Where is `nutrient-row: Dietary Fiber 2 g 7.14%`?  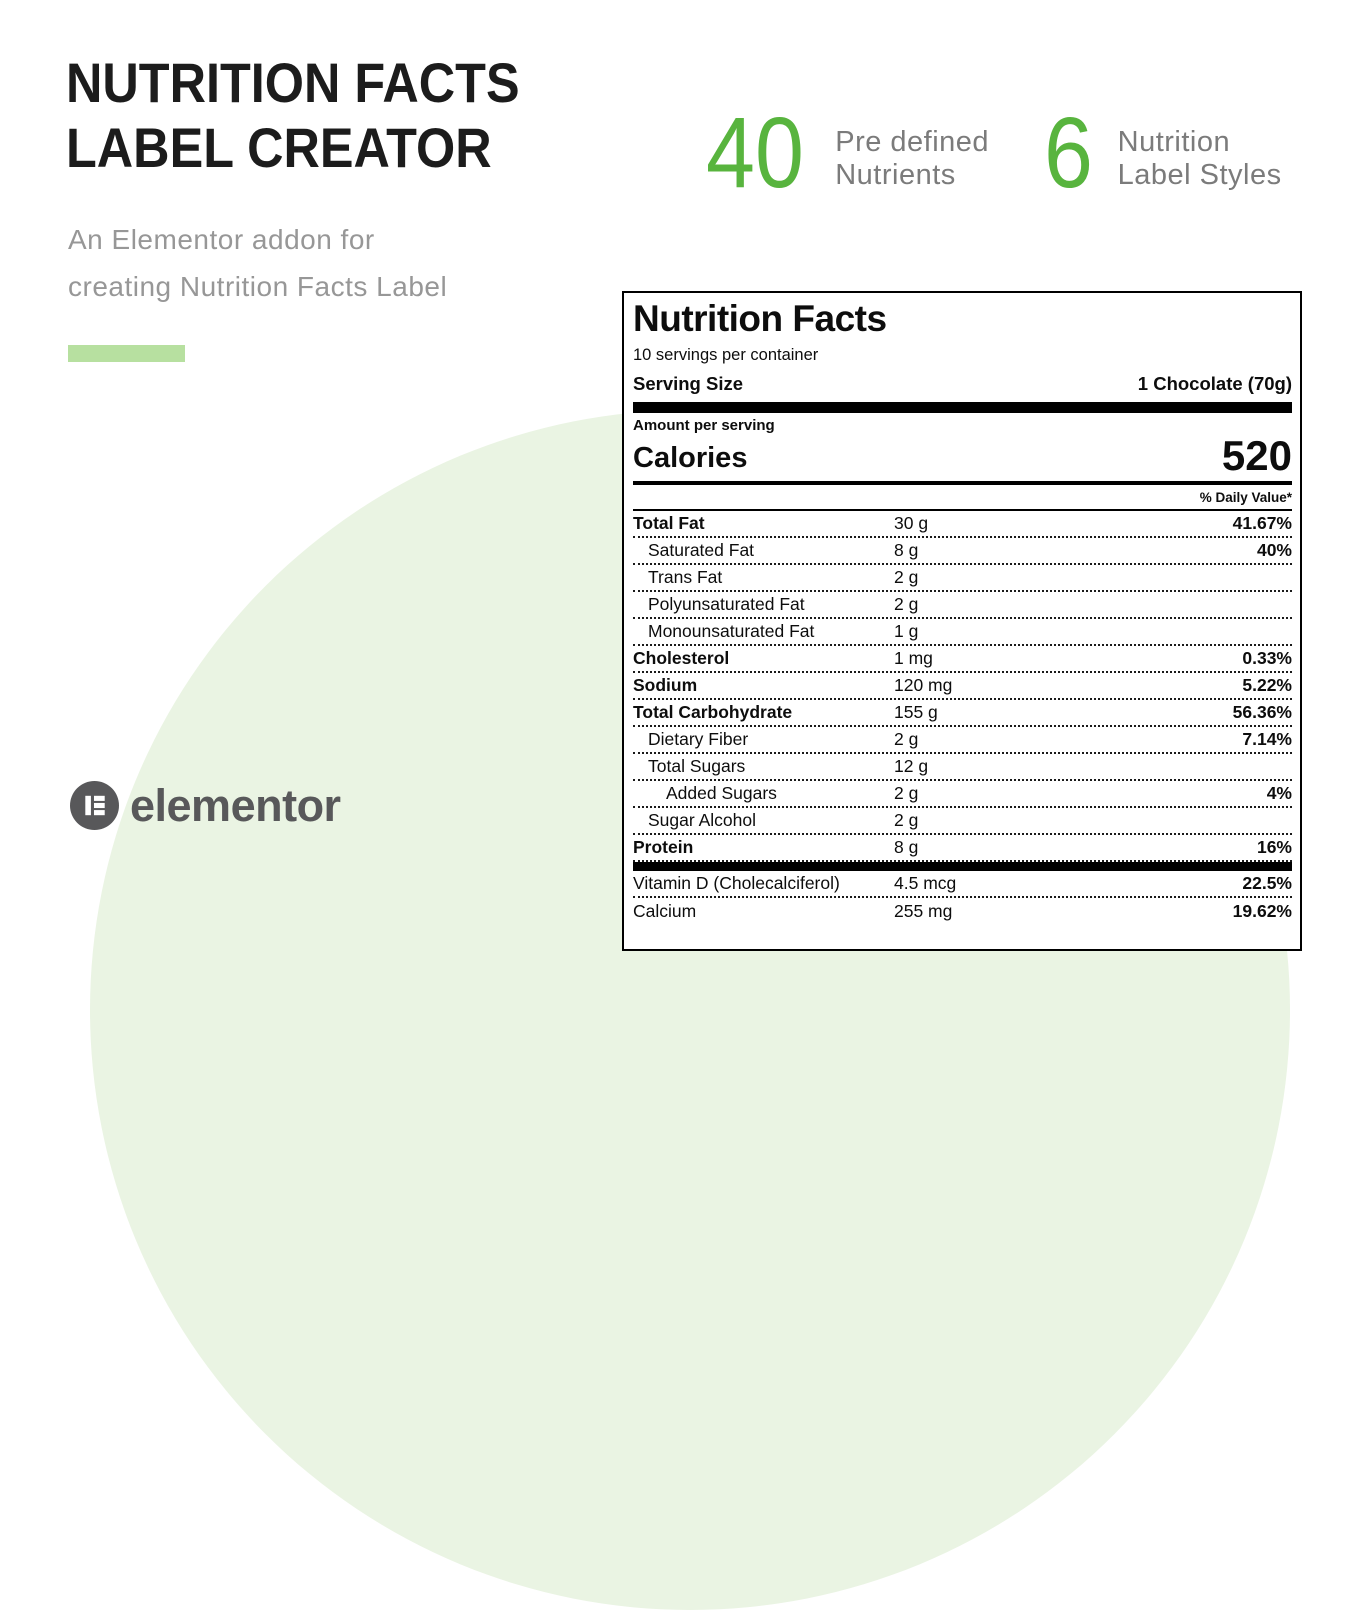
nutrient-row: Dietary Fiber 2 g 7.14% is located at coordinates (962, 740).